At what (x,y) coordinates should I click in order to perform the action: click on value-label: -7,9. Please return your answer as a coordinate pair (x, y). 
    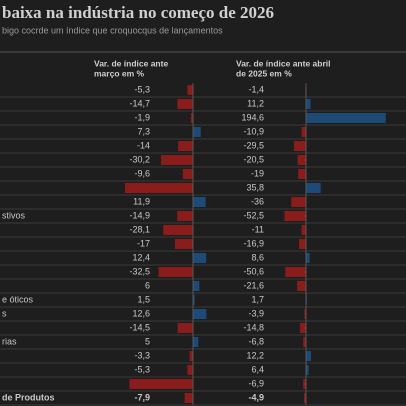
    Looking at the image, I should click on (142, 397).